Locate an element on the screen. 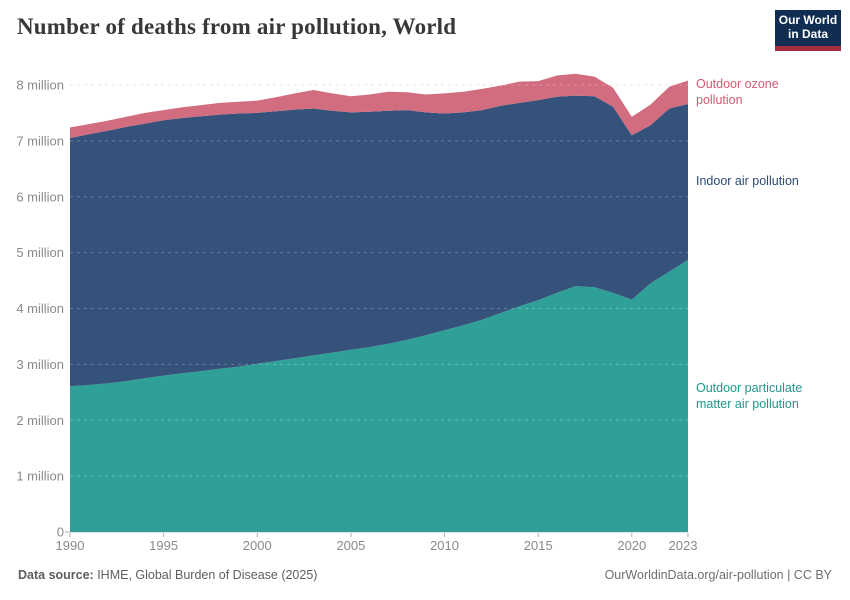 The image size is (850, 600). y-tick-label-4: 4 million is located at coordinates (40, 308).